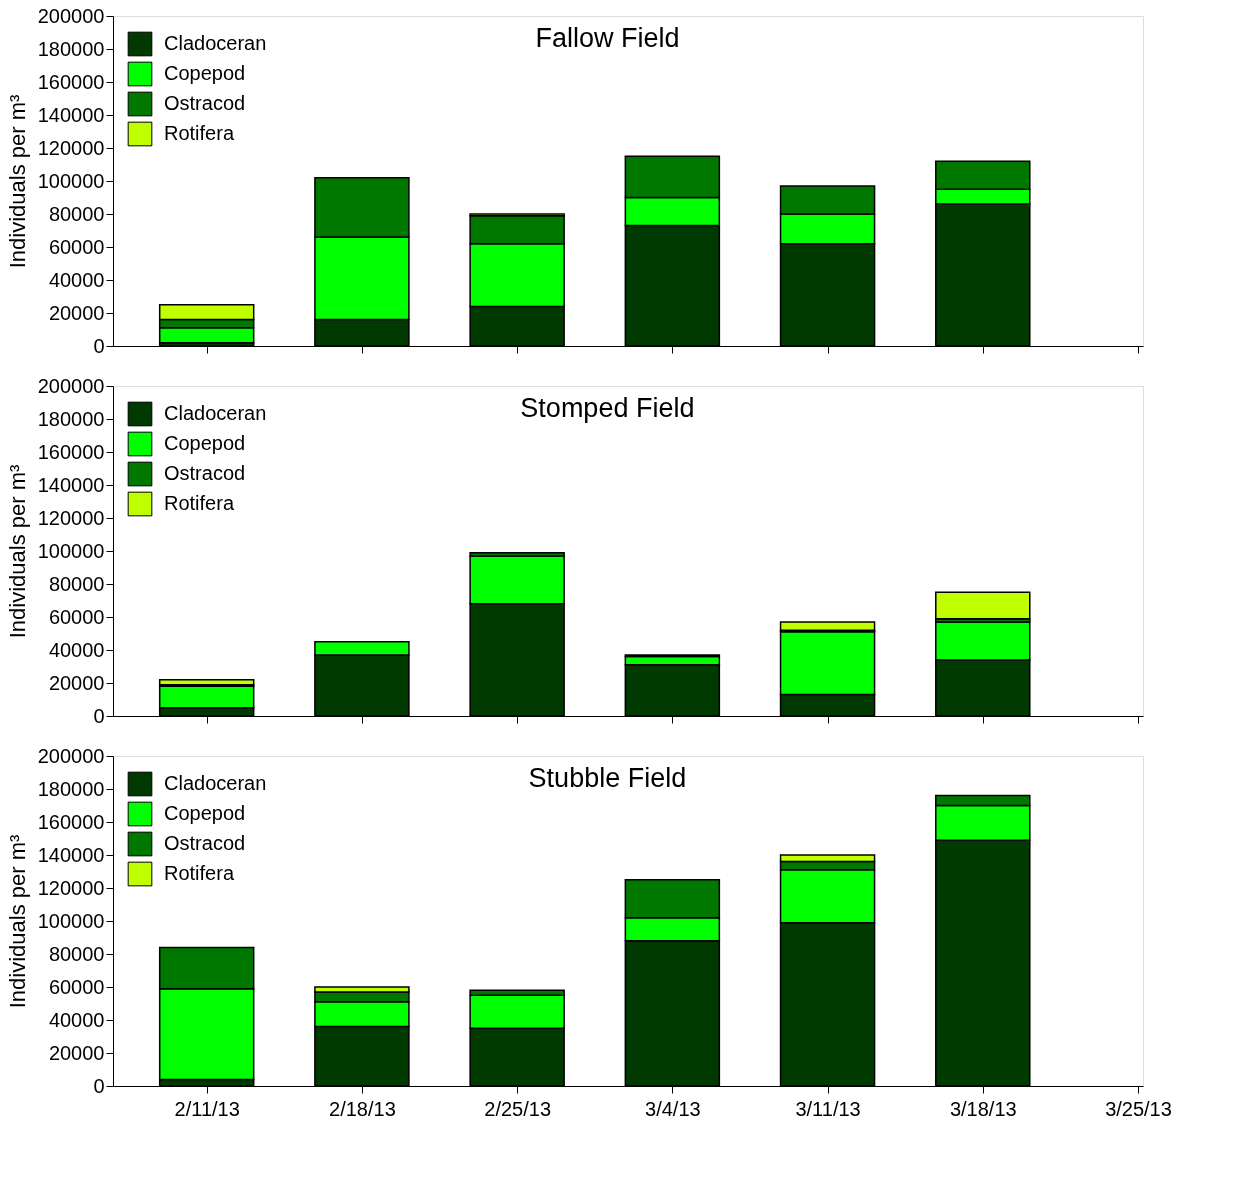 This screenshot has height=1177, width=1242. What do you see at coordinates (607, 408) in the screenshot?
I see `chart-title: Stomped Field` at bounding box center [607, 408].